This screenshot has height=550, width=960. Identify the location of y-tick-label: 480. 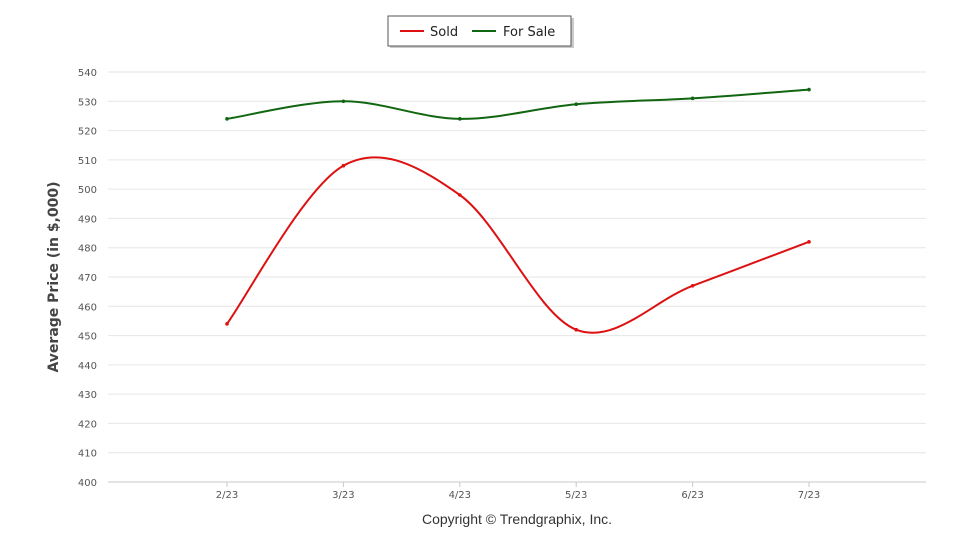
(87, 249).